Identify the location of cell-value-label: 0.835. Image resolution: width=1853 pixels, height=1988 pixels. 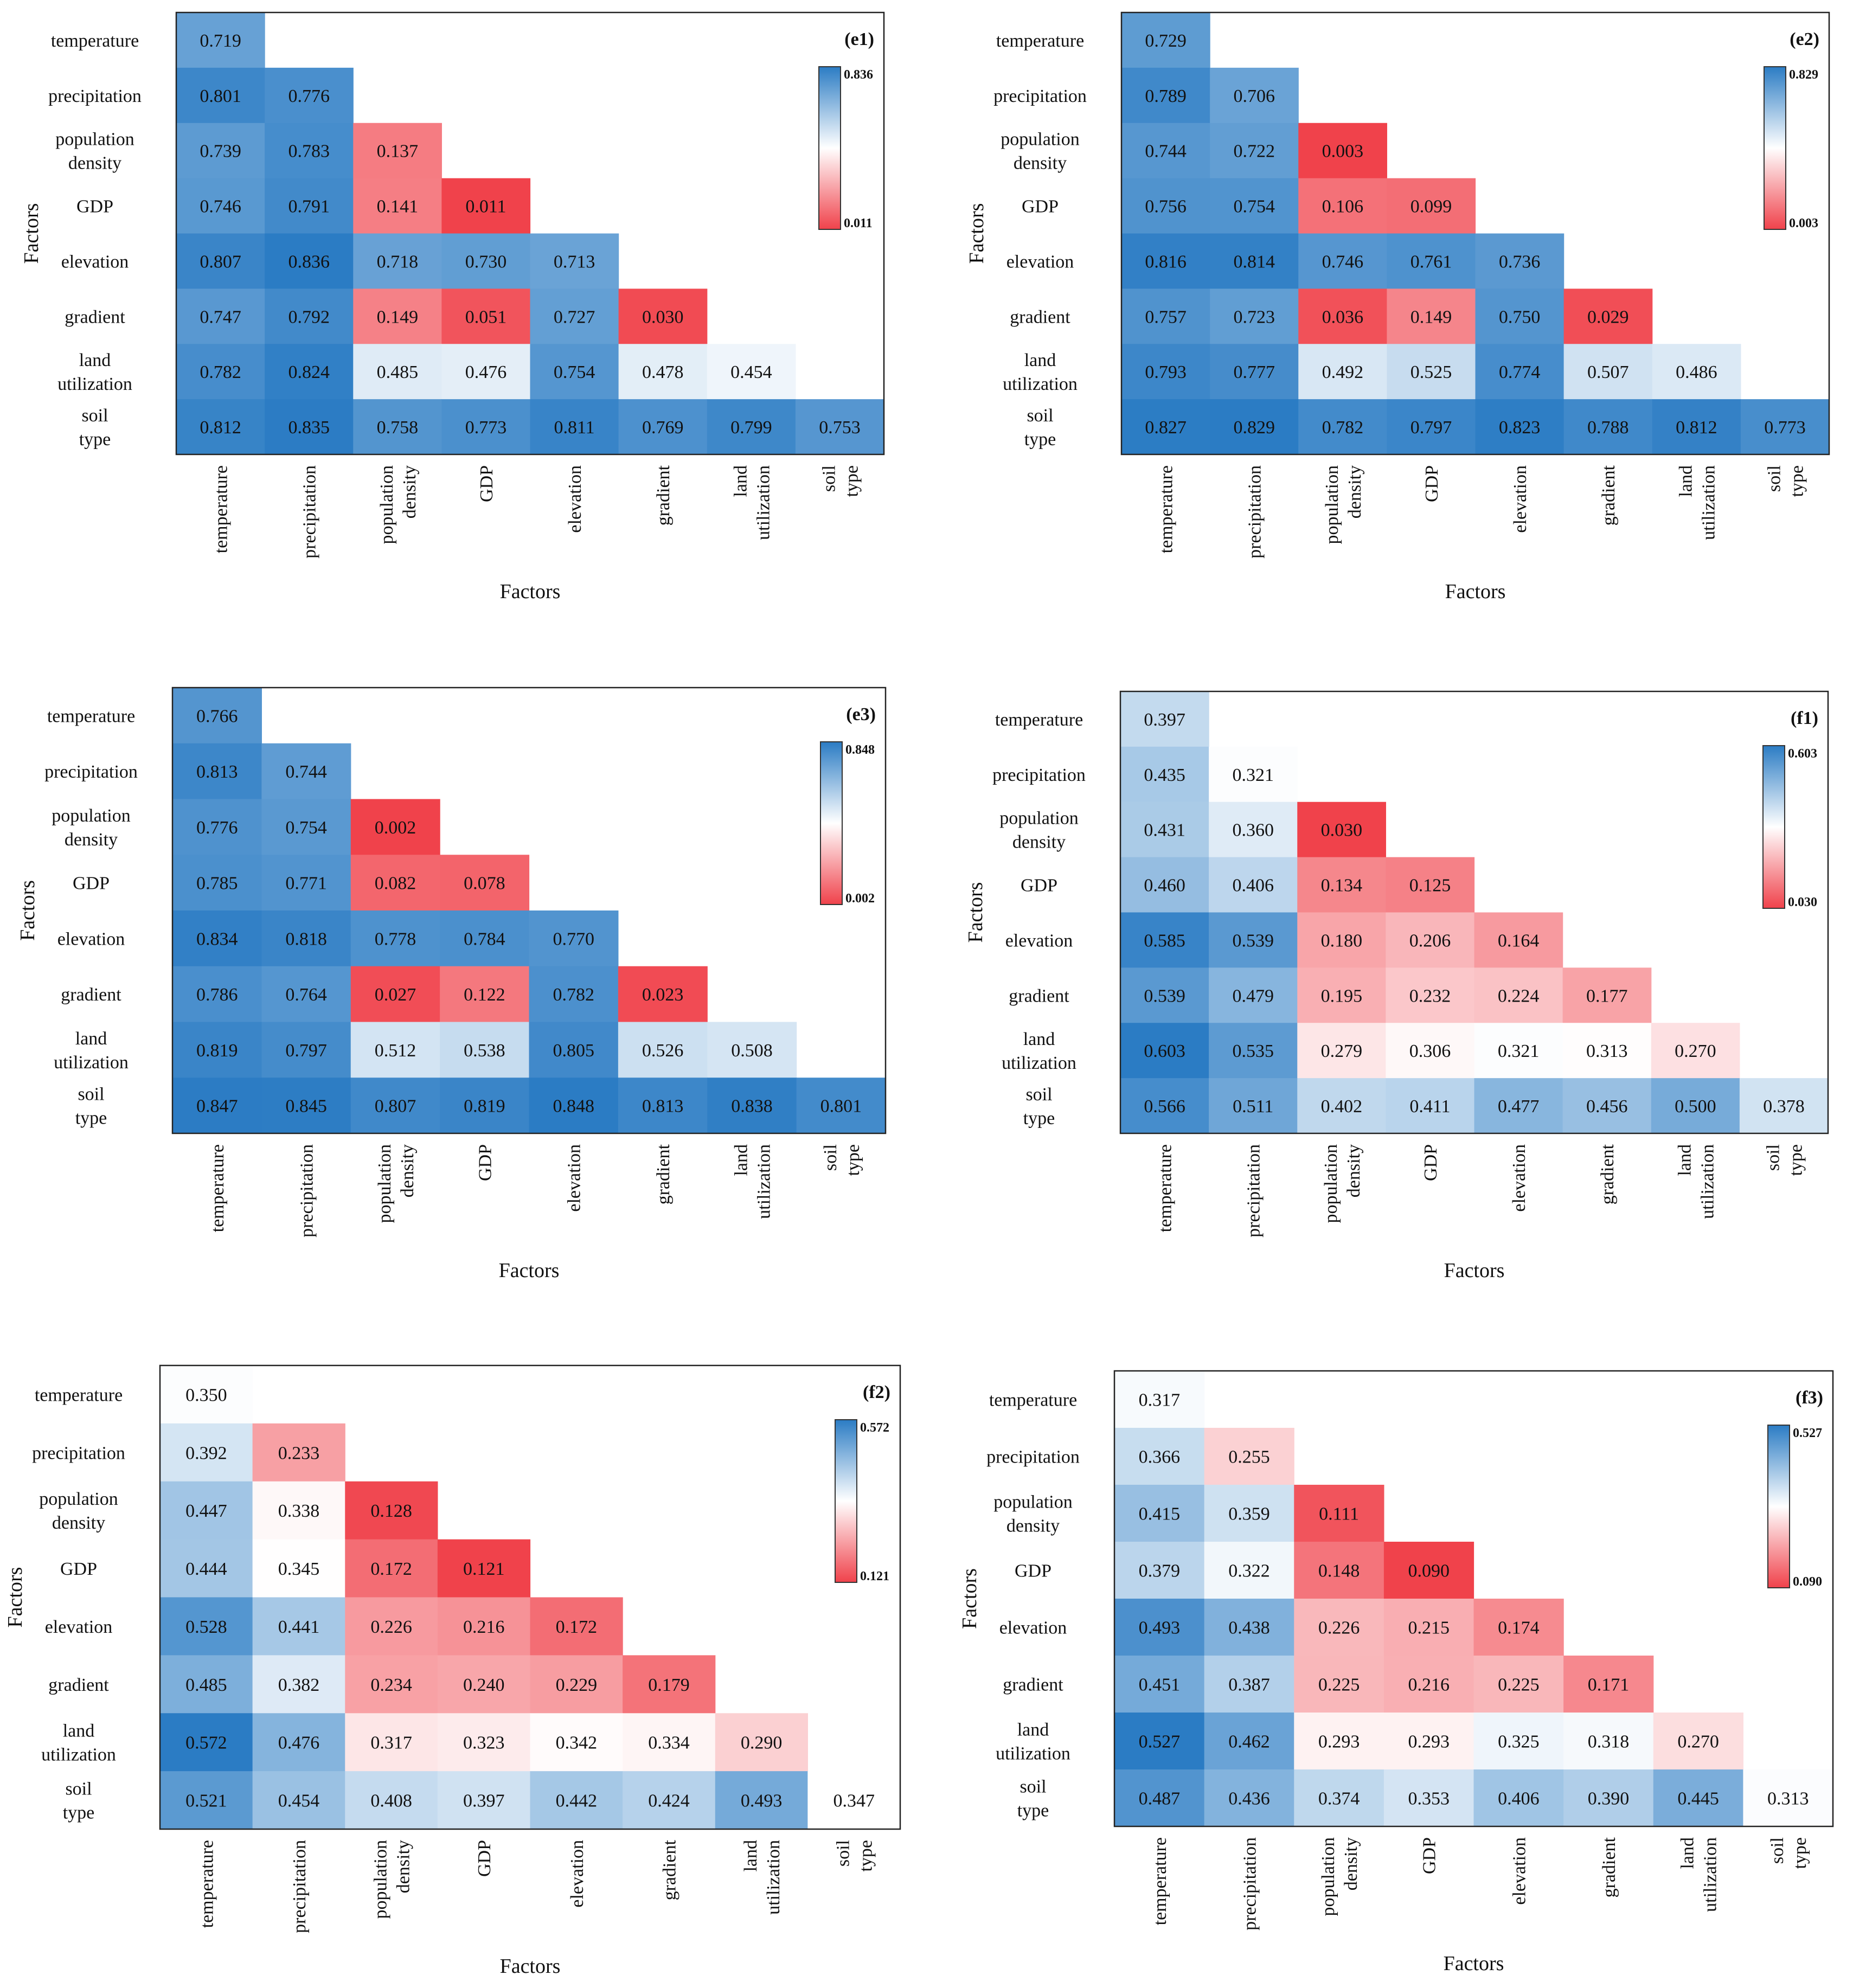
(309, 428).